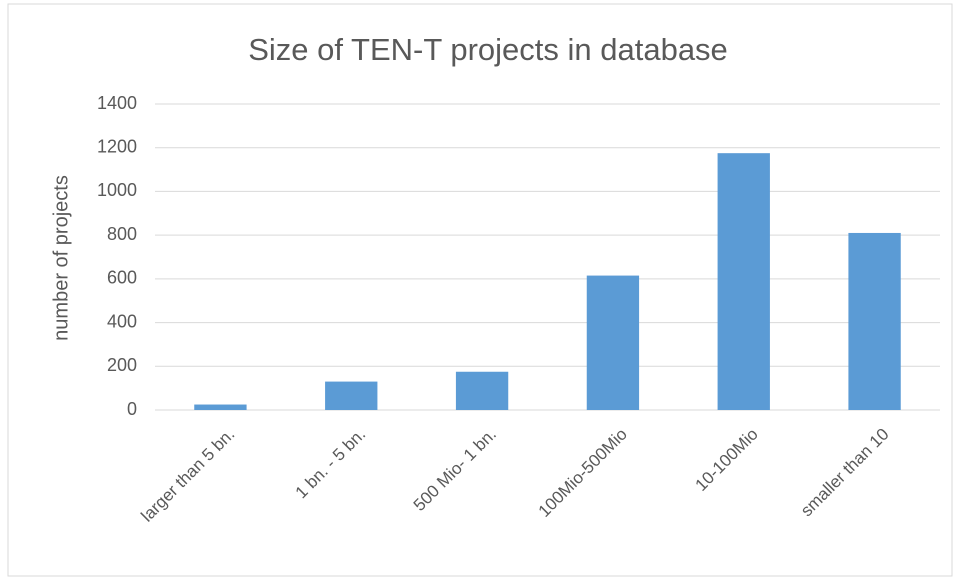 This screenshot has height=581, width=957. I want to click on y-tick-label: 1000, so click(117, 190).